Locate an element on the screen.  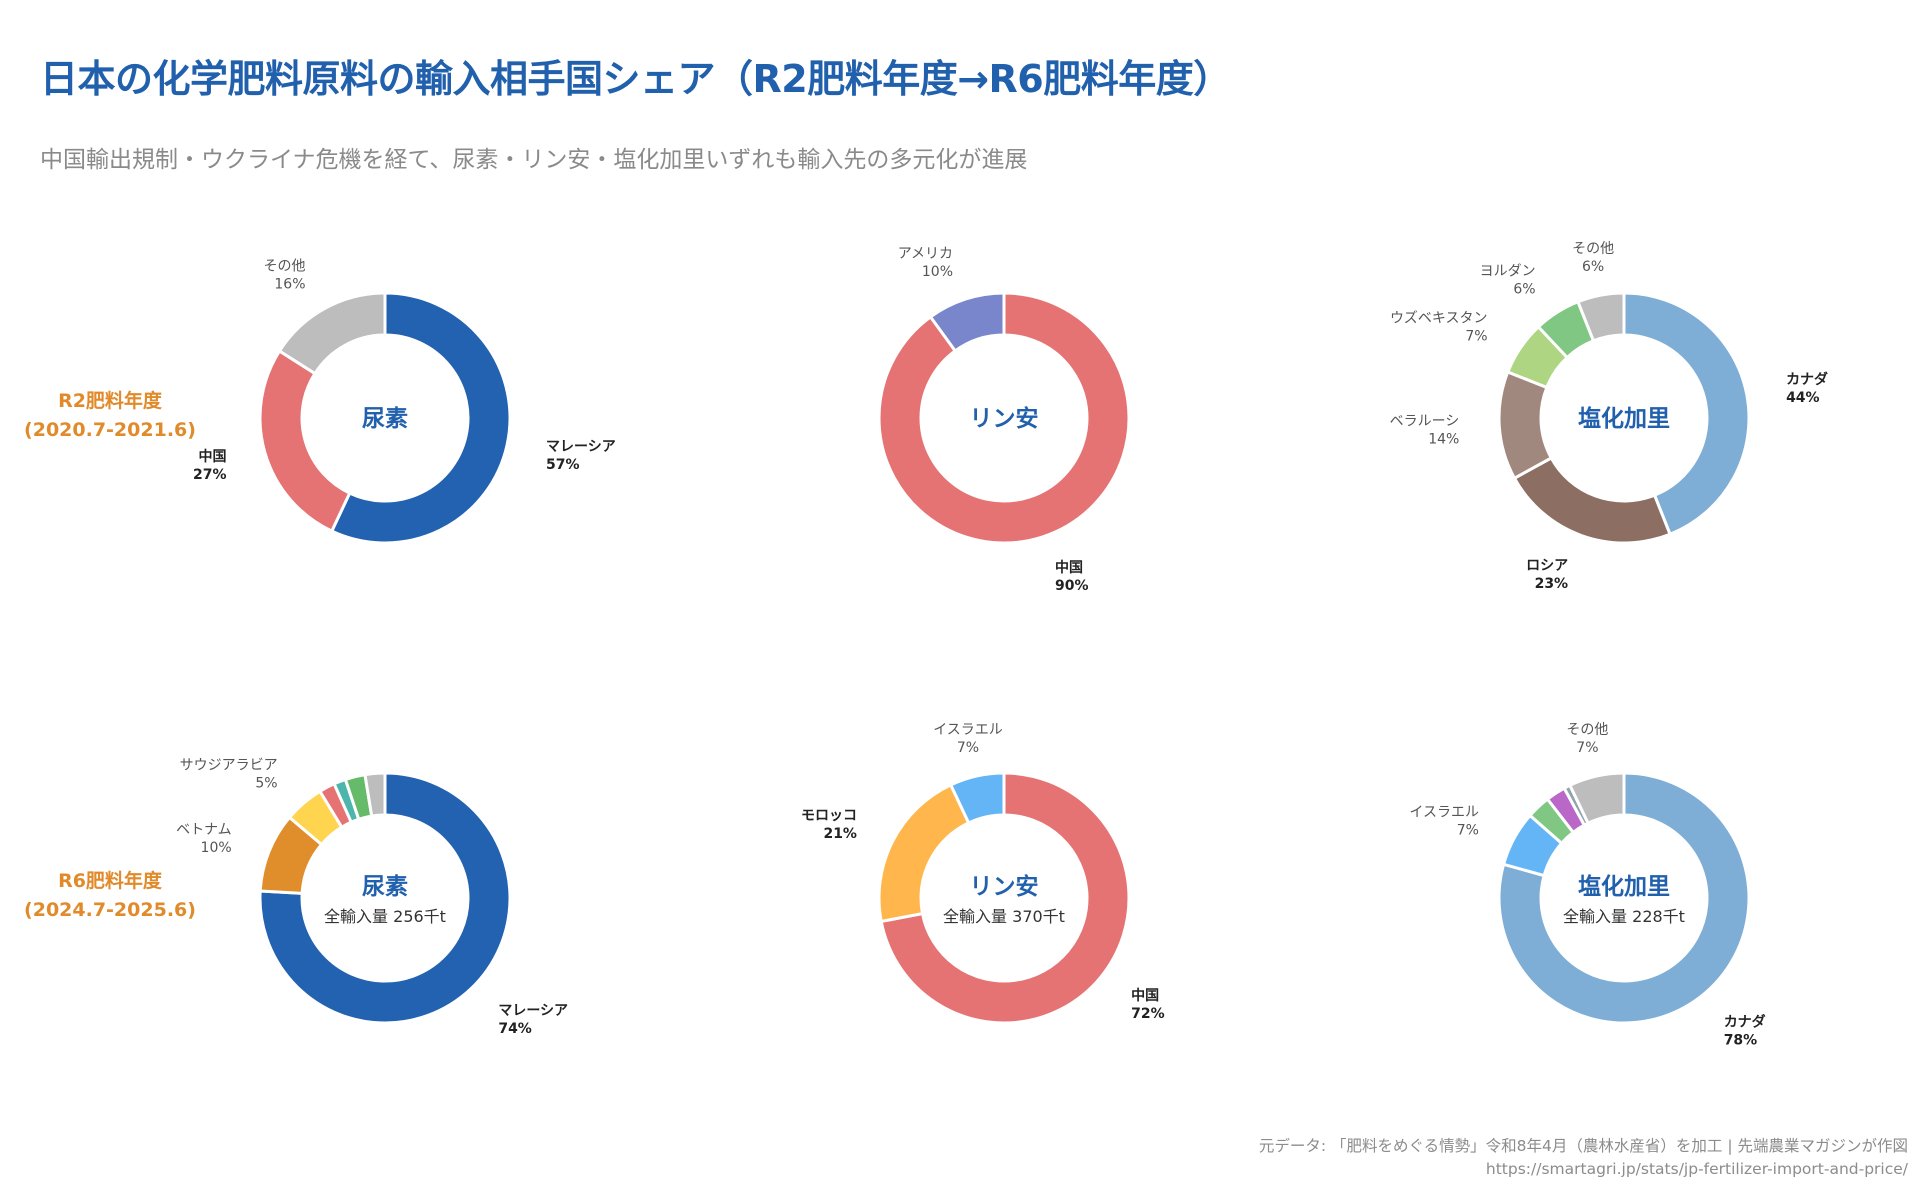
donut-slice-ロシア is located at coordinates (1592, 500).